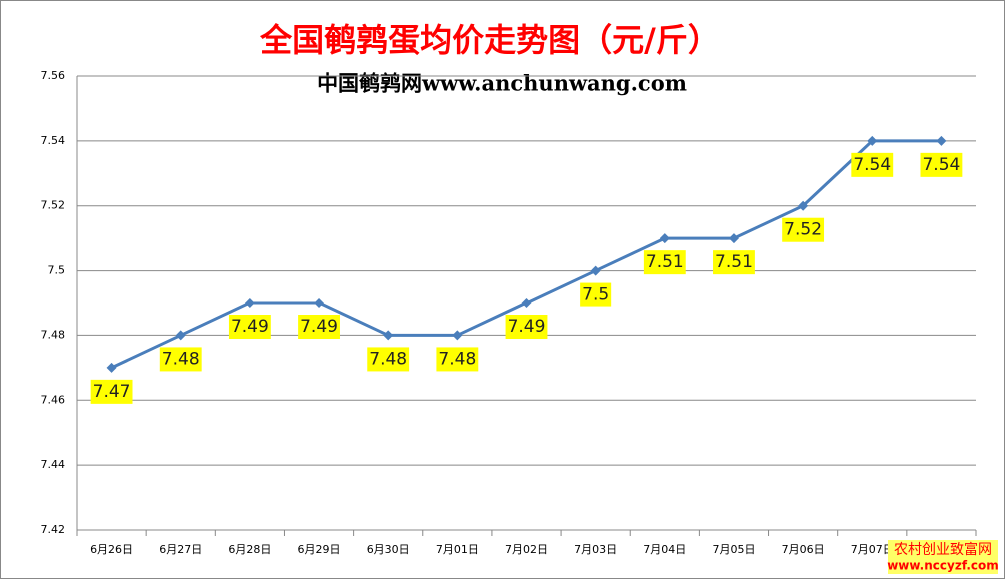 This screenshot has height=579, width=1005. What do you see at coordinates (53, 529) in the screenshot?
I see `y-tick-label: 7.42` at bounding box center [53, 529].